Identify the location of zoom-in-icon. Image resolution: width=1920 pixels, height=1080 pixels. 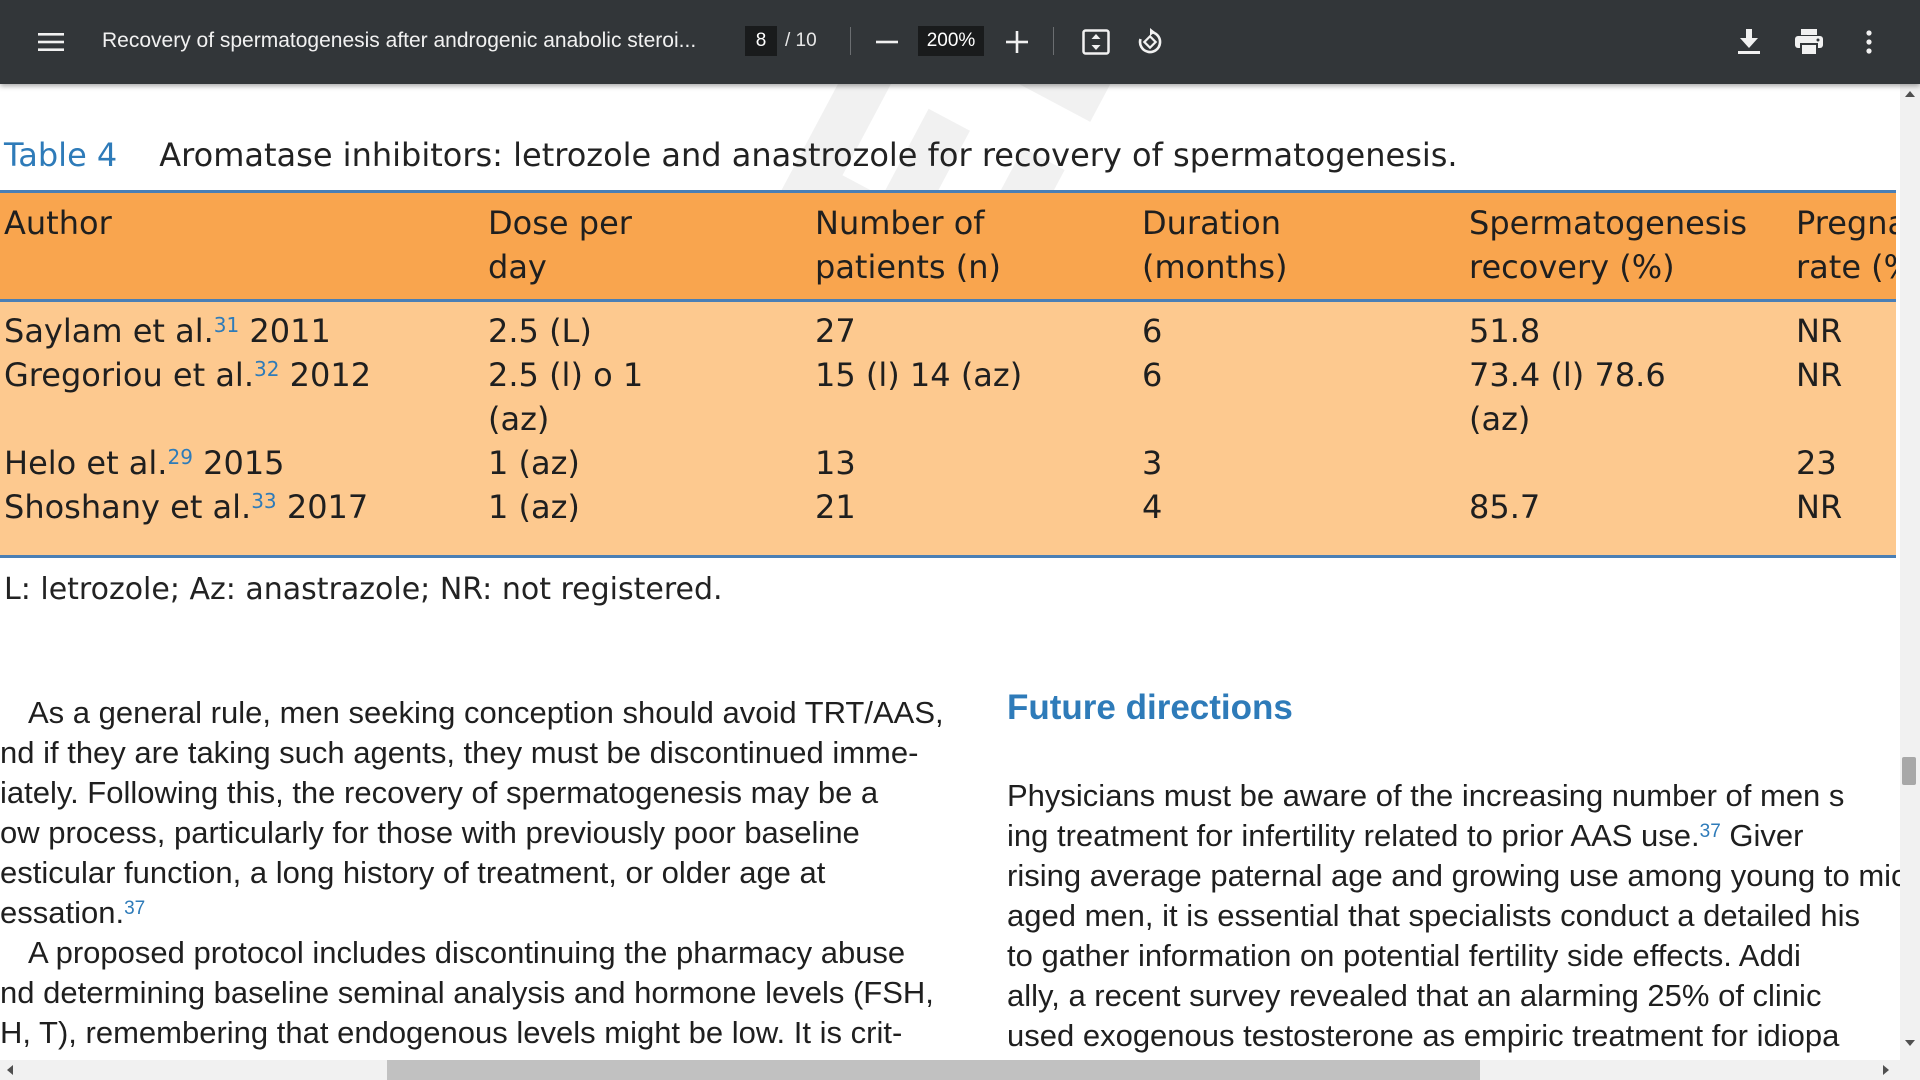
(1017, 42).